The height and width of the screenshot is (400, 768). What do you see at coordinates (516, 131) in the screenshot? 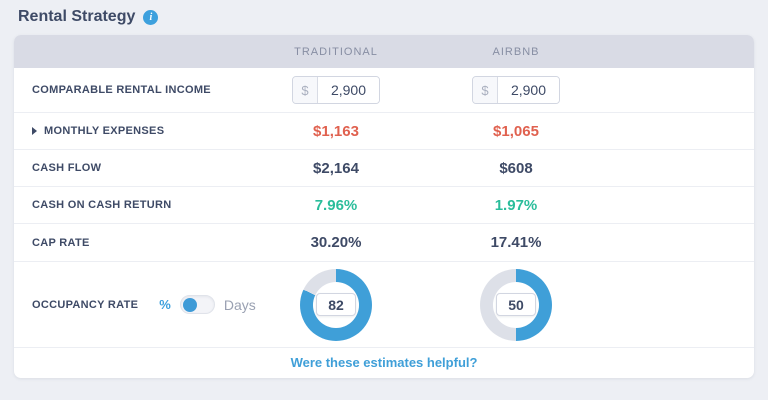
I see `expenses-value-airbnb: $1,065` at bounding box center [516, 131].